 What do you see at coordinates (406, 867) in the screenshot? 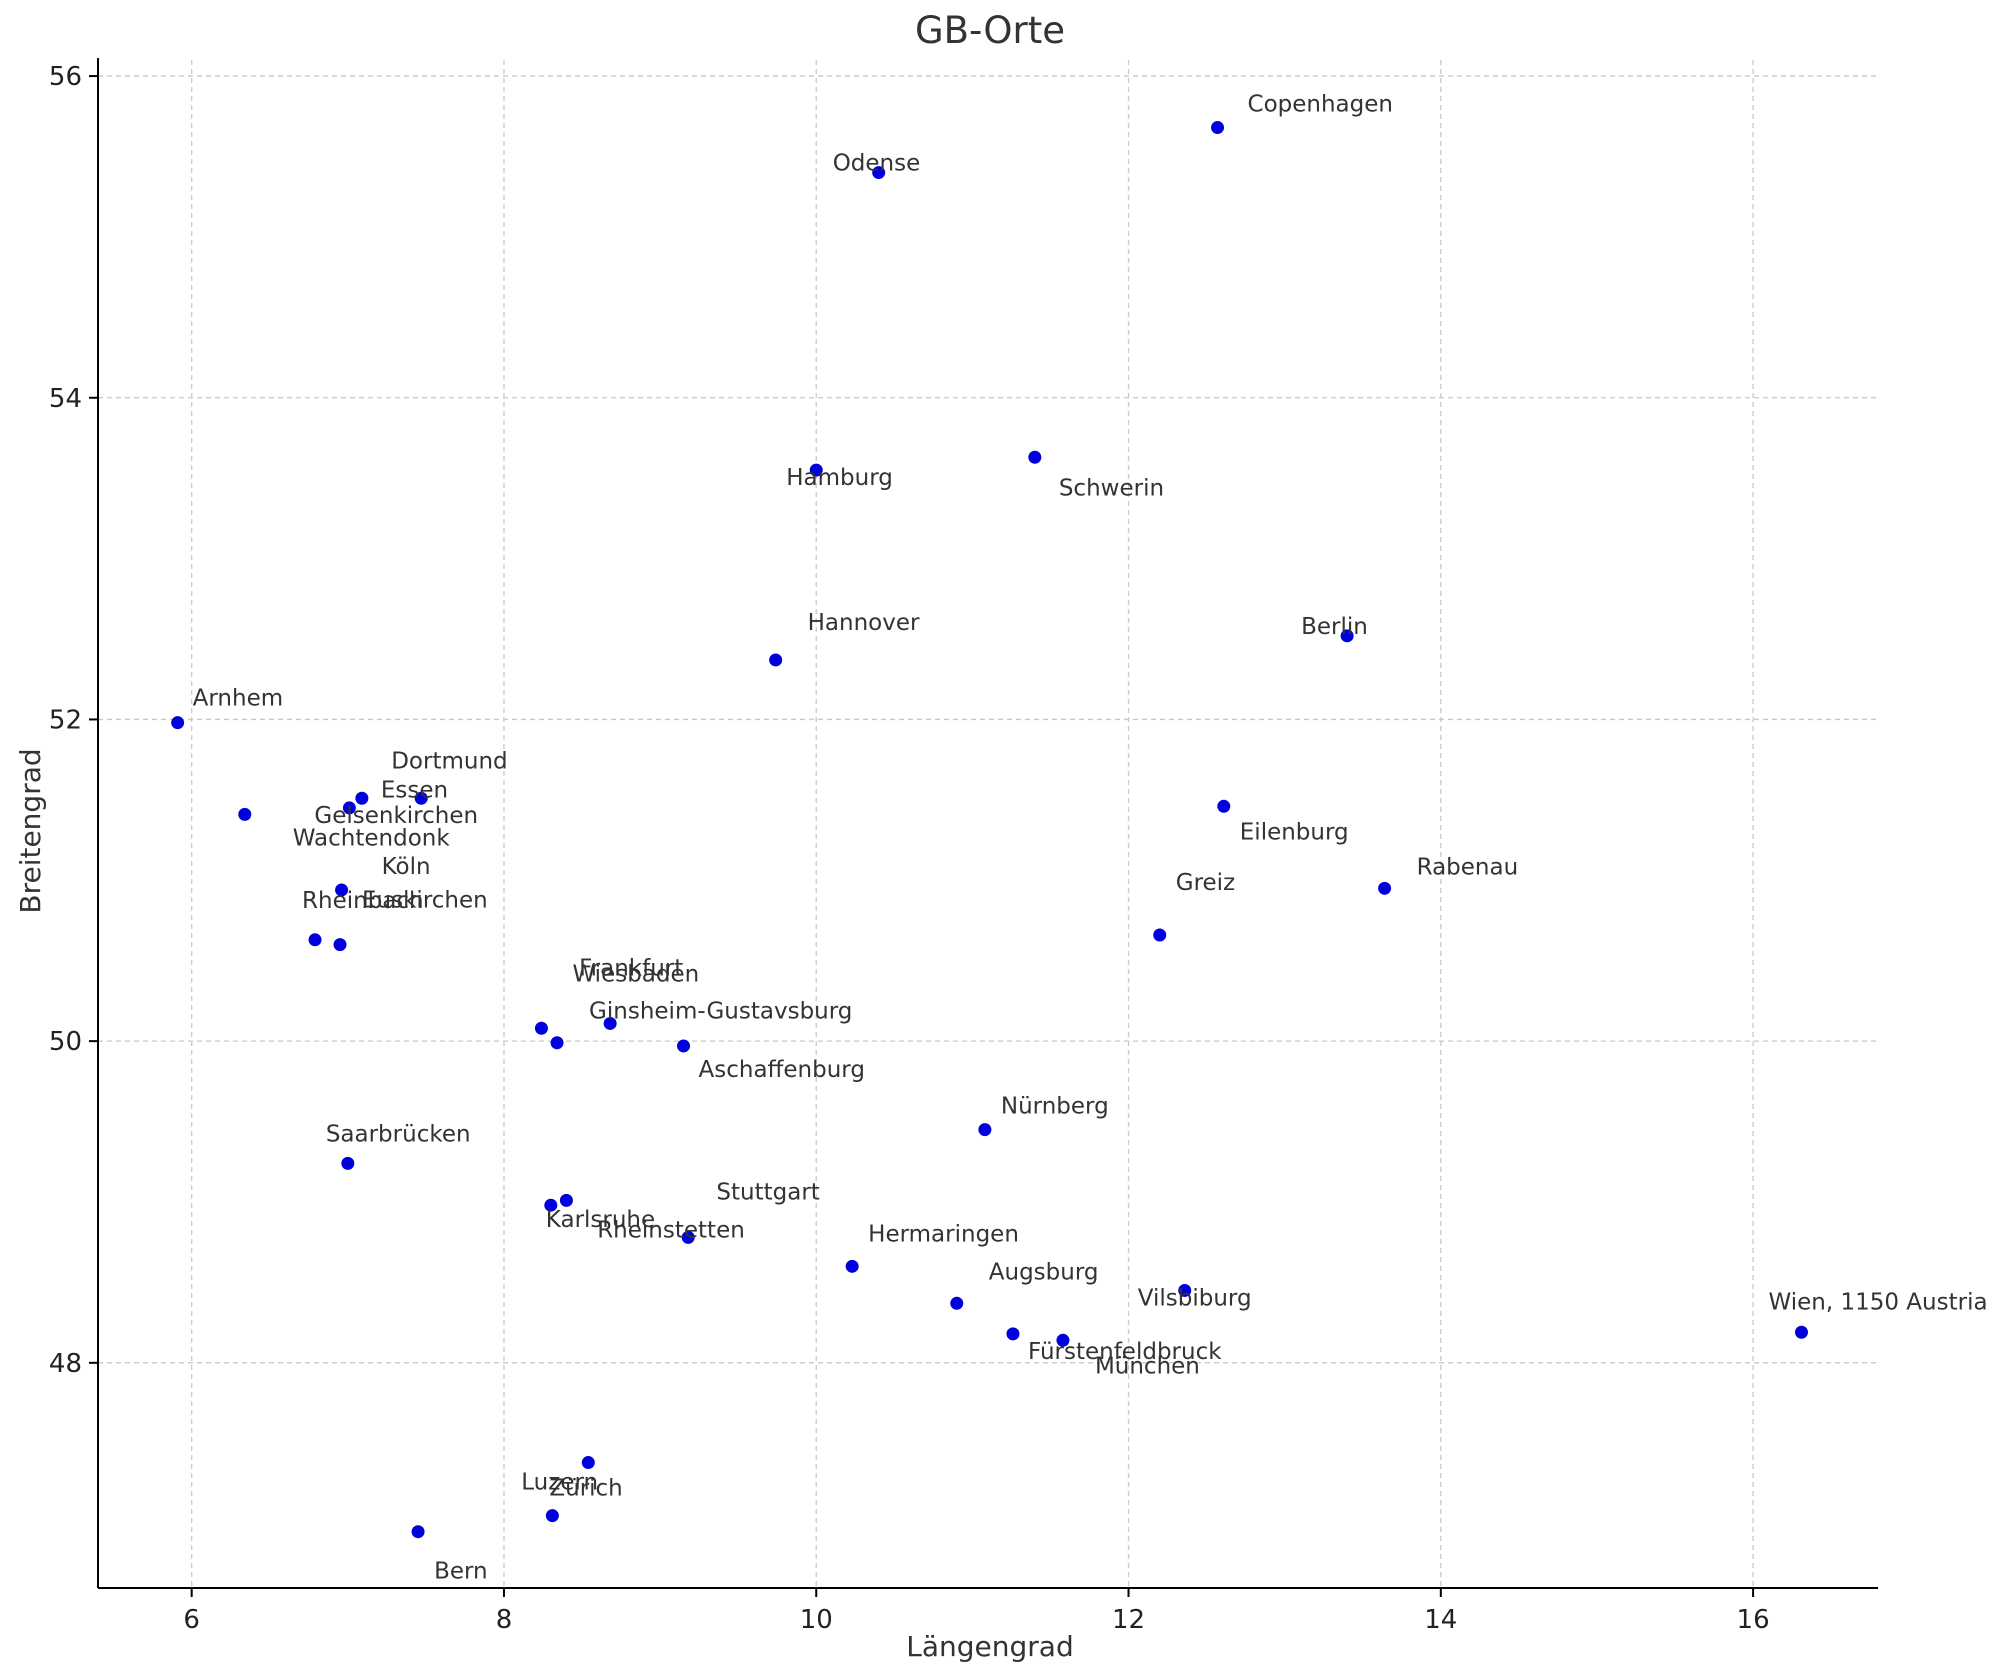
I see `point-label: Köln` at bounding box center [406, 867].